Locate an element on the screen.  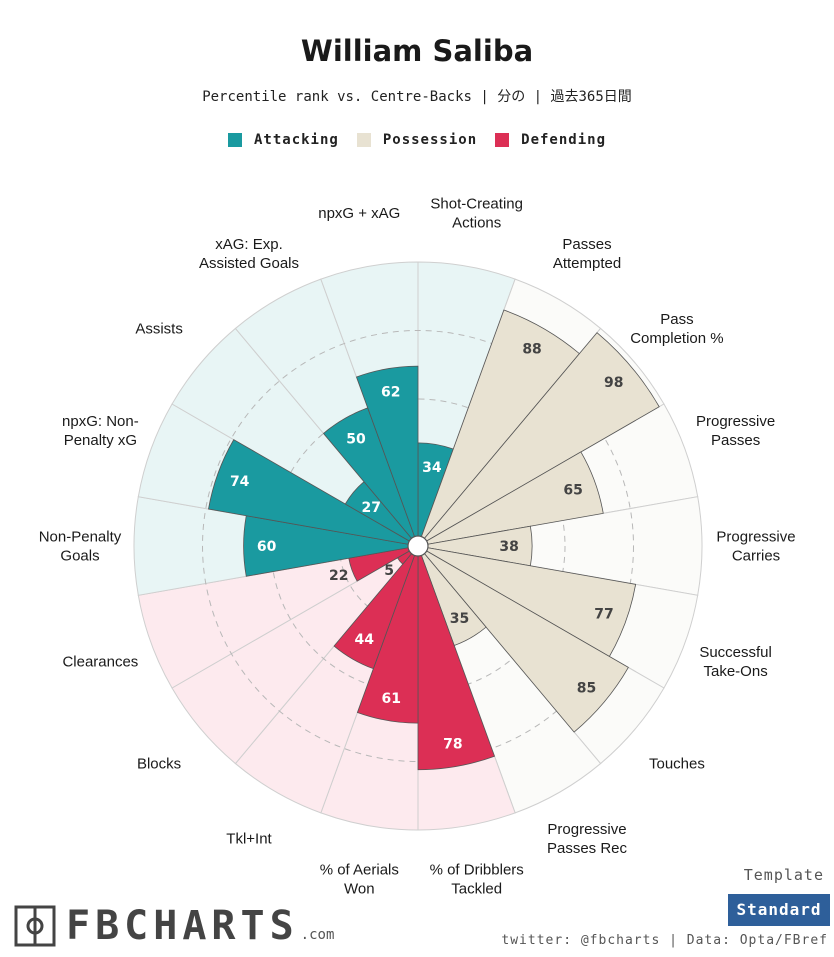
logo-suffix: .com is located at coordinates (317, 935).